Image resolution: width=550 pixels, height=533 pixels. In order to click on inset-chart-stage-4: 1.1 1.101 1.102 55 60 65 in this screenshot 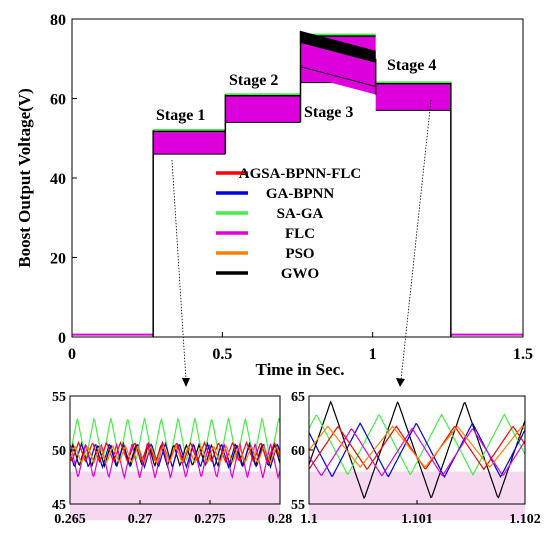, I will do `click(416, 458)`.